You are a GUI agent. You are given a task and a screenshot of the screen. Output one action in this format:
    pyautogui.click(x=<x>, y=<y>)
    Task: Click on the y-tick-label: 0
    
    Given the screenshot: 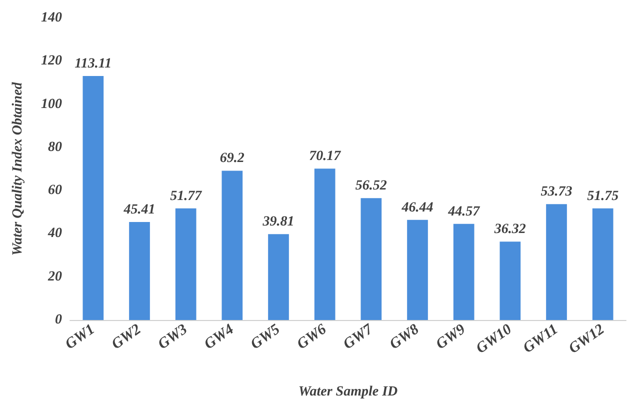 What is the action you would take?
    pyautogui.click(x=58, y=320)
    